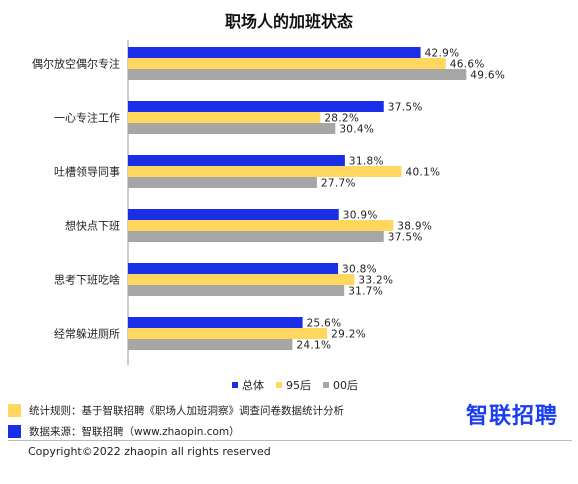 The height and width of the screenshot is (484, 578). I want to click on value-label-00s: 30.4%, so click(356, 130).